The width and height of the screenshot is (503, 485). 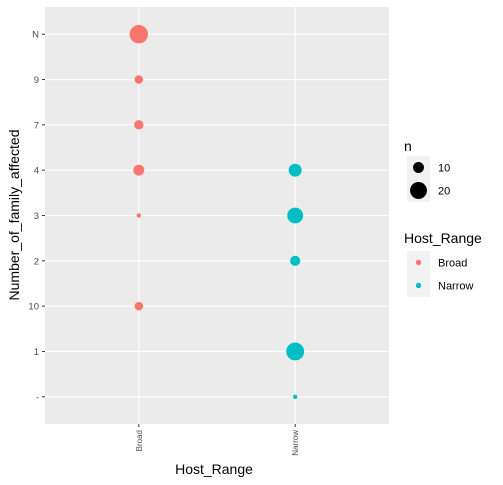 I want to click on y-axis-ticks: - 1 10 2 3 4 7 9 N, so click(x=36, y=216).